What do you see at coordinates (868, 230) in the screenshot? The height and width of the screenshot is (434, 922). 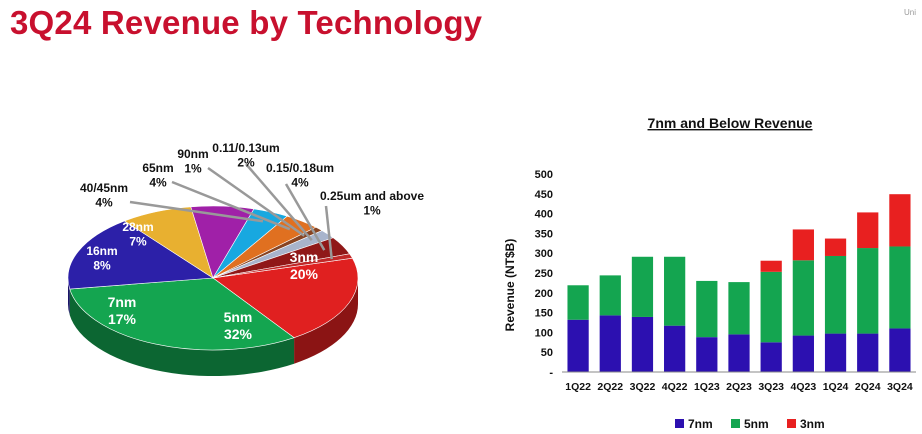 I see `bar-3nm-2q24` at bounding box center [868, 230].